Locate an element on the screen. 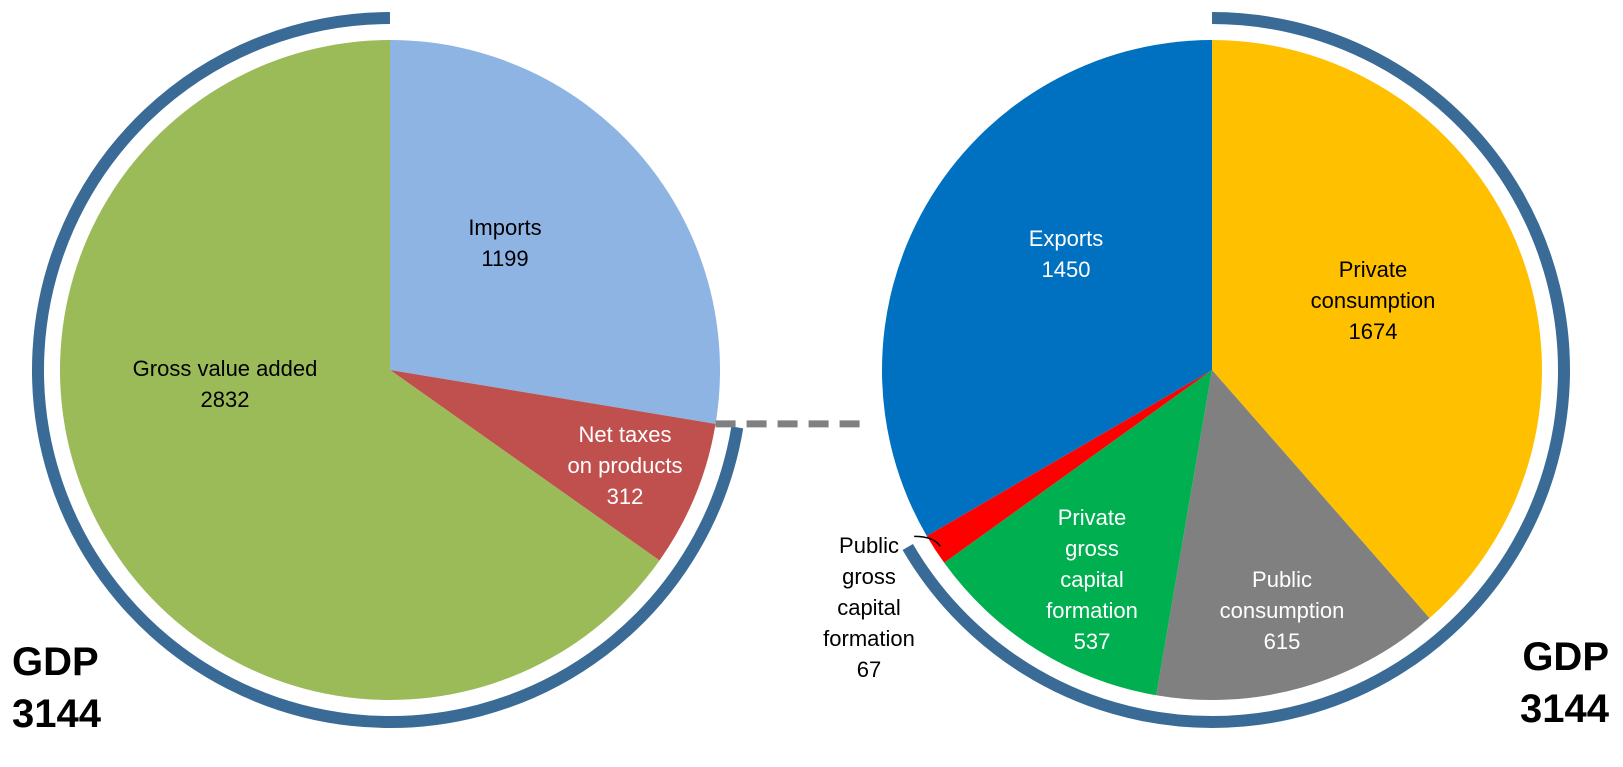 This screenshot has width=1623, height=767. gdp-right-title: GDP is located at coordinates (1565, 657).